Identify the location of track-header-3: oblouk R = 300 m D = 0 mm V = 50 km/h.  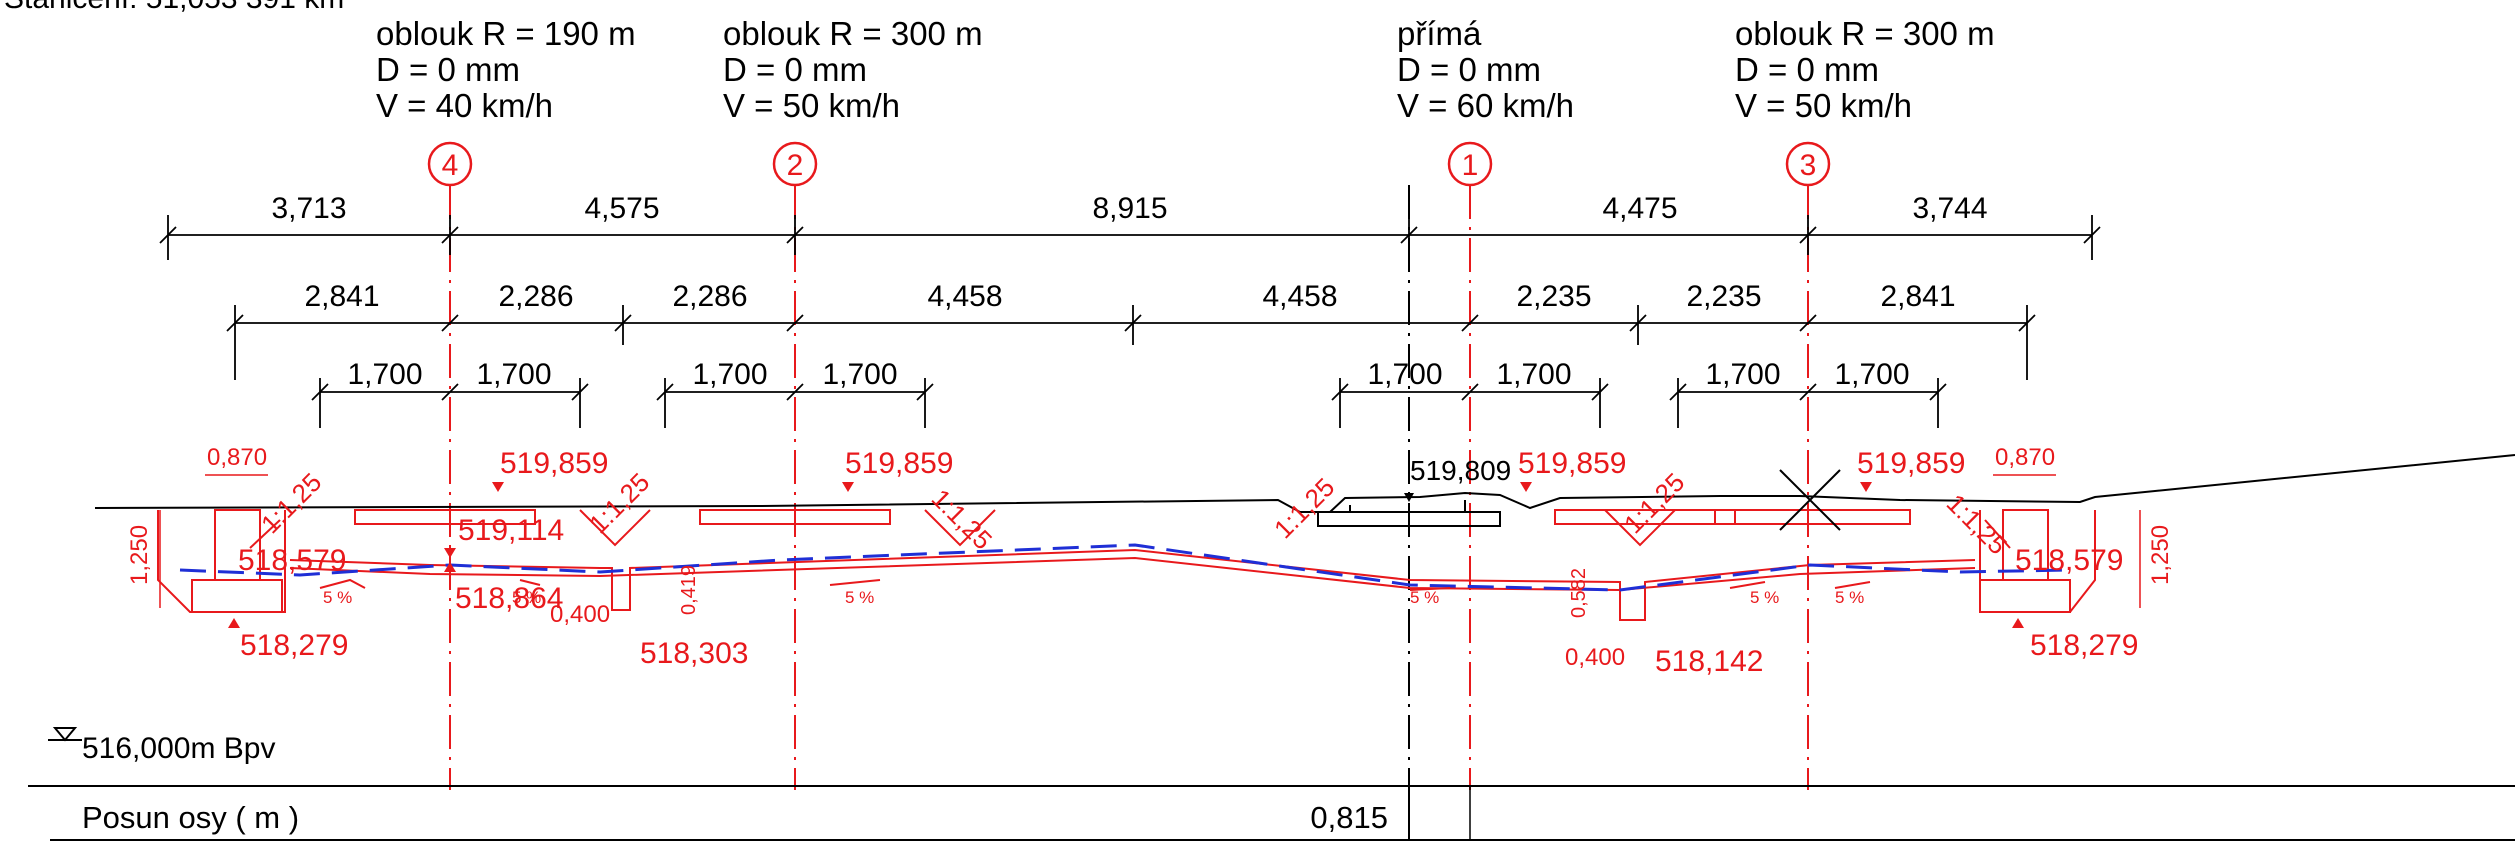
(1865, 69).